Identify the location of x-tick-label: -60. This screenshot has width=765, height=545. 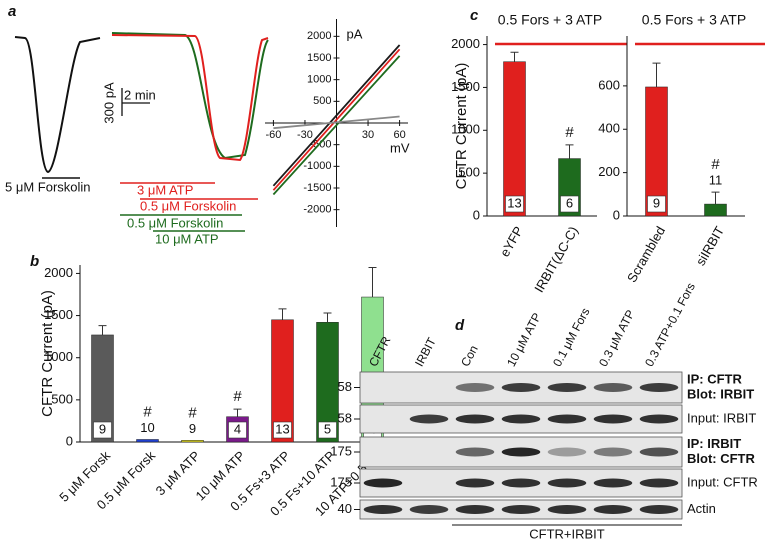
(273, 135).